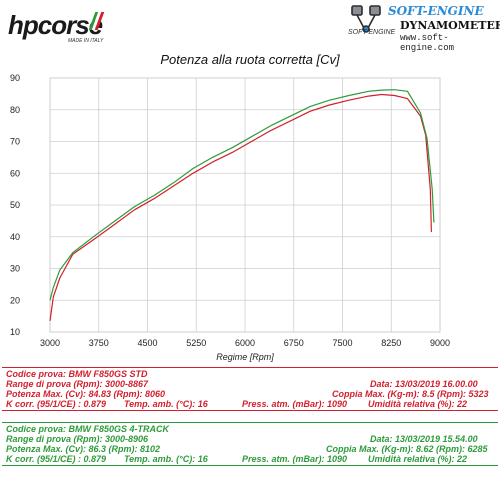  Describe the element at coordinates (391, 343) in the screenshot. I see `x-tick-label: 8250` at that location.